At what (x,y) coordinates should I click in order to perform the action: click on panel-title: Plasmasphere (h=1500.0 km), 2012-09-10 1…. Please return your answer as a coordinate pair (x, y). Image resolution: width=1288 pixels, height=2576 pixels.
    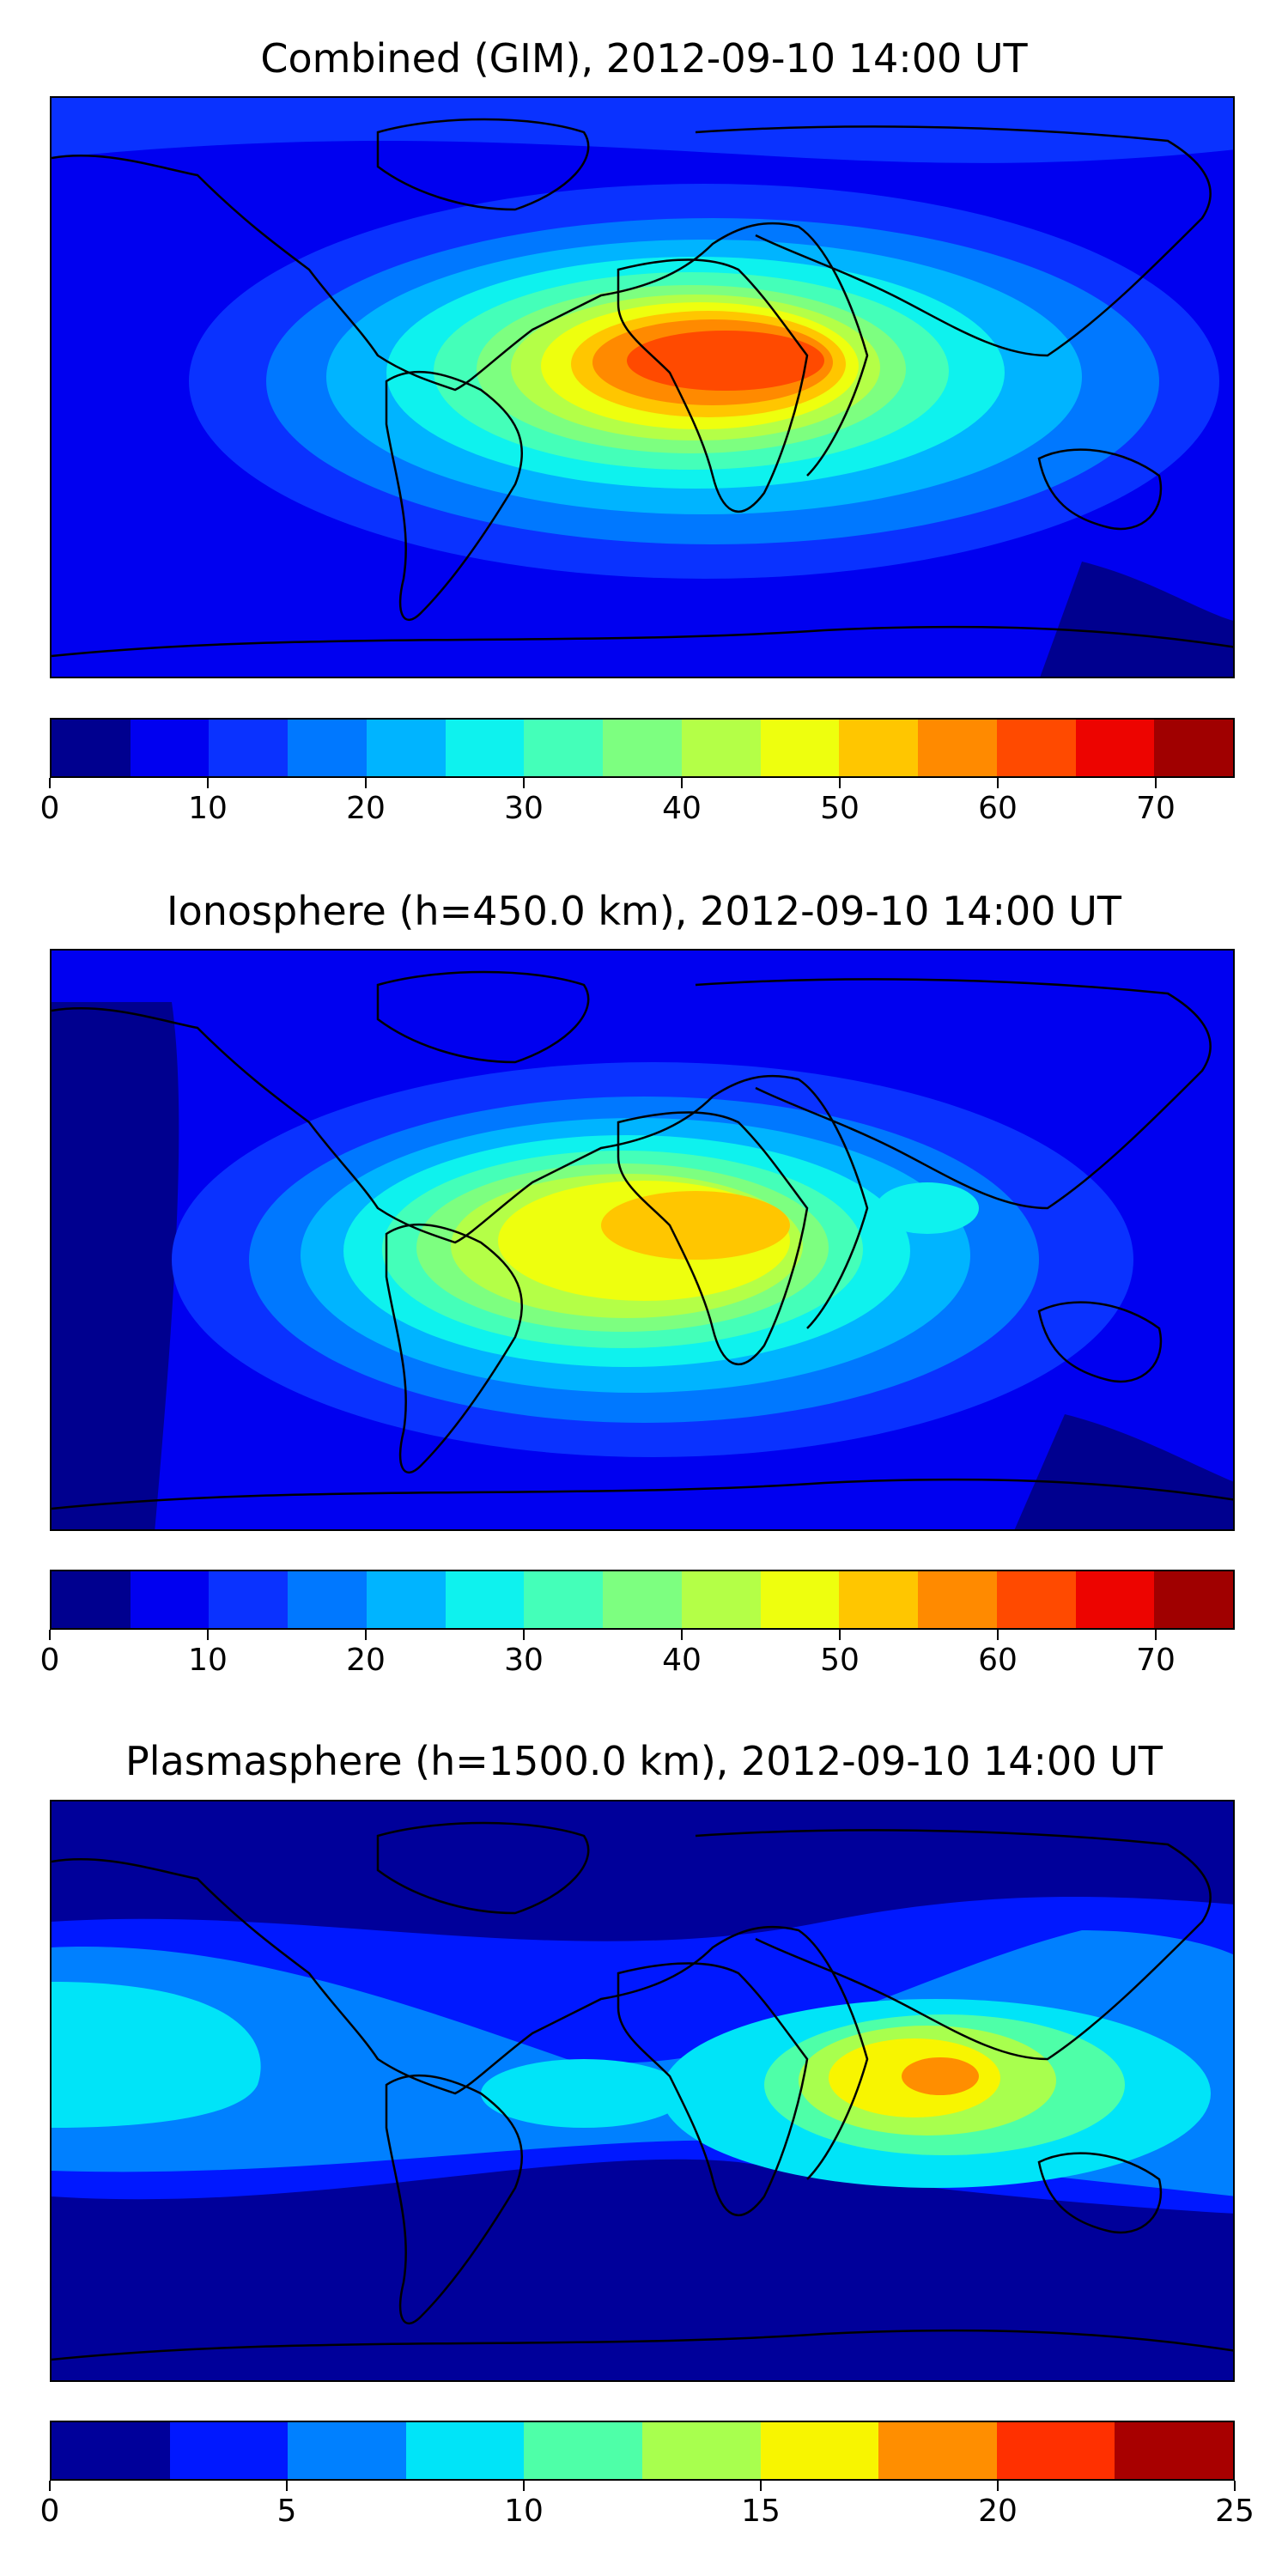
    Looking at the image, I should click on (644, 1761).